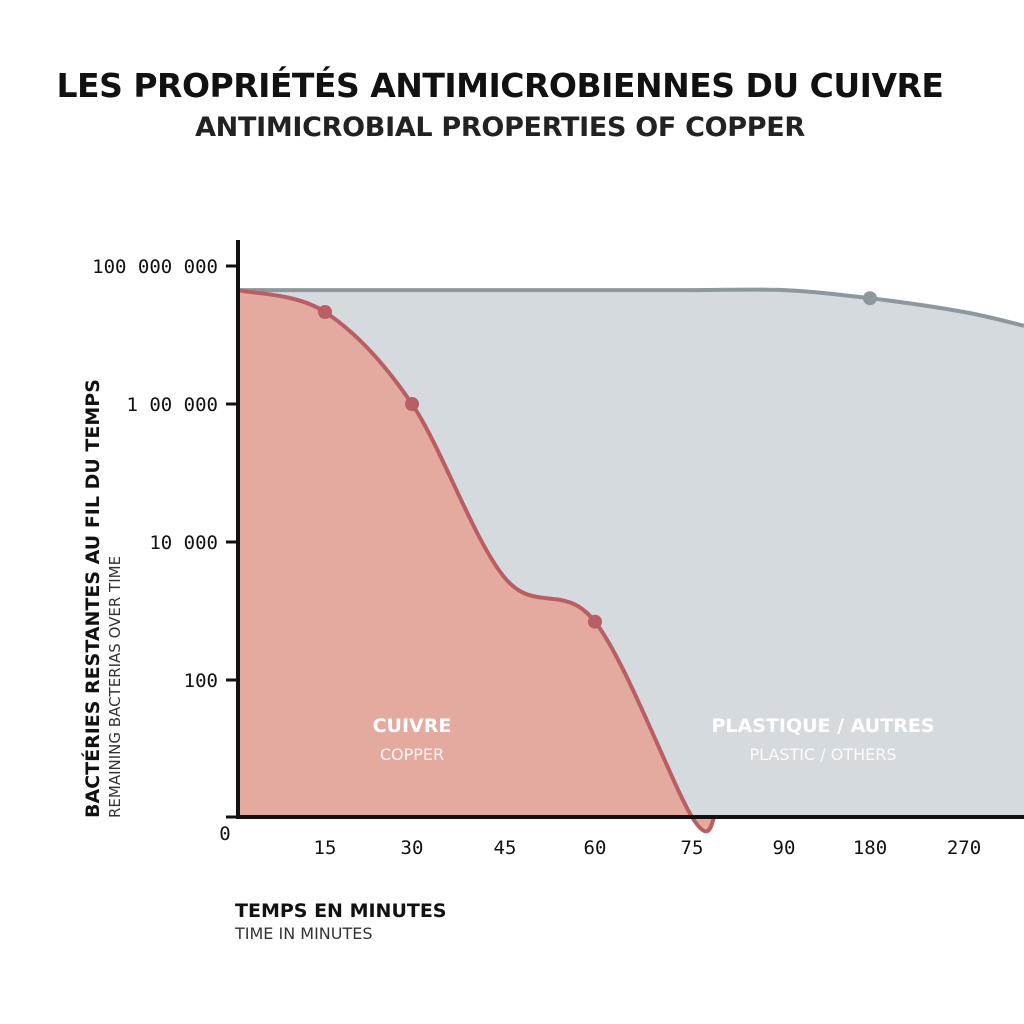  Describe the element at coordinates (964, 848) in the screenshot. I see `x-tick-label: 270` at that location.